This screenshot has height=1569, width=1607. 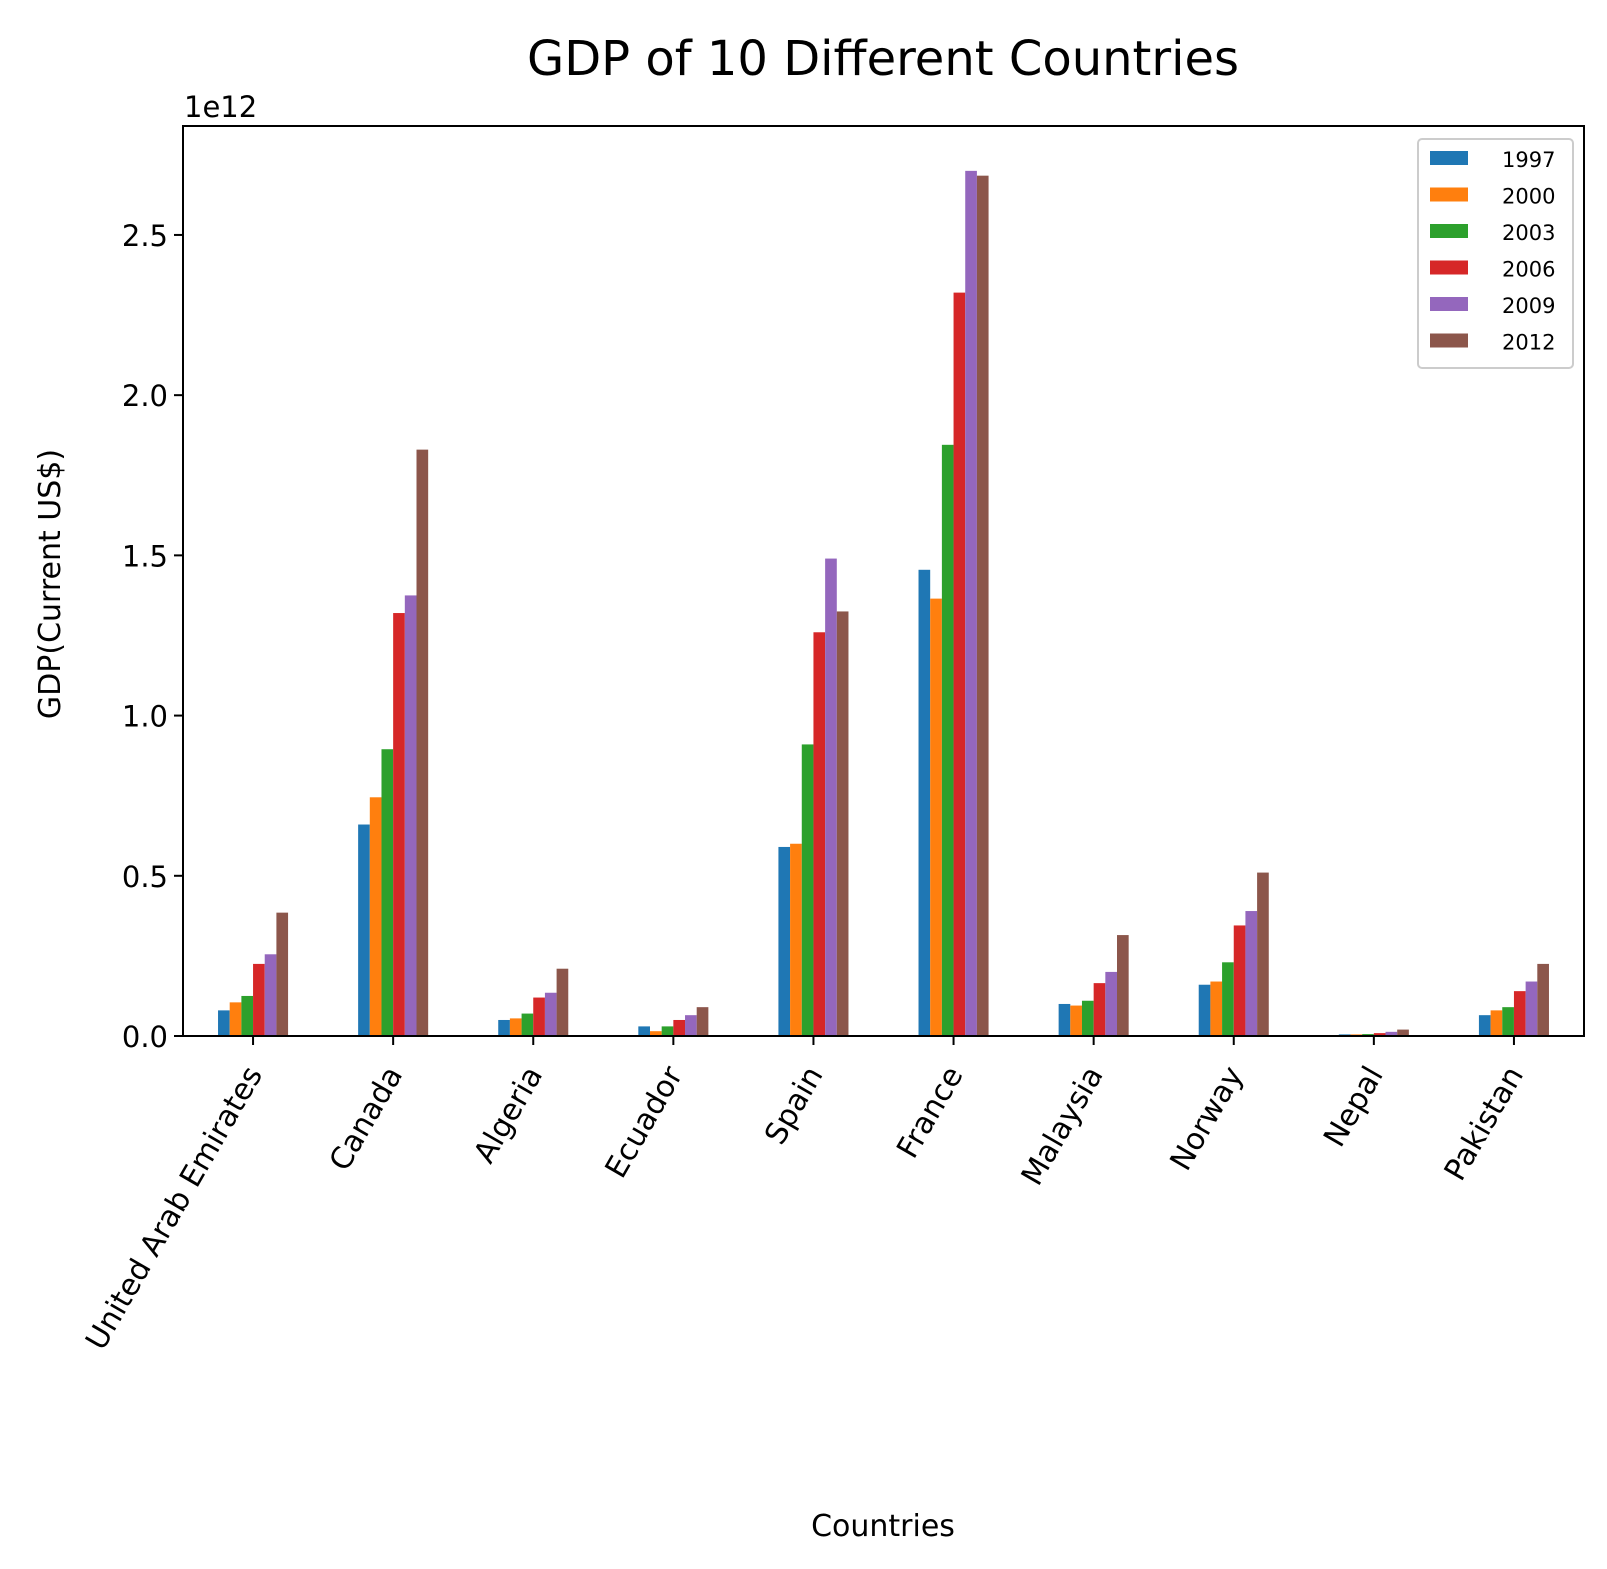 What do you see at coordinates (1449, 158) in the screenshot?
I see `legend-swatch-1997` at bounding box center [1449, 158].